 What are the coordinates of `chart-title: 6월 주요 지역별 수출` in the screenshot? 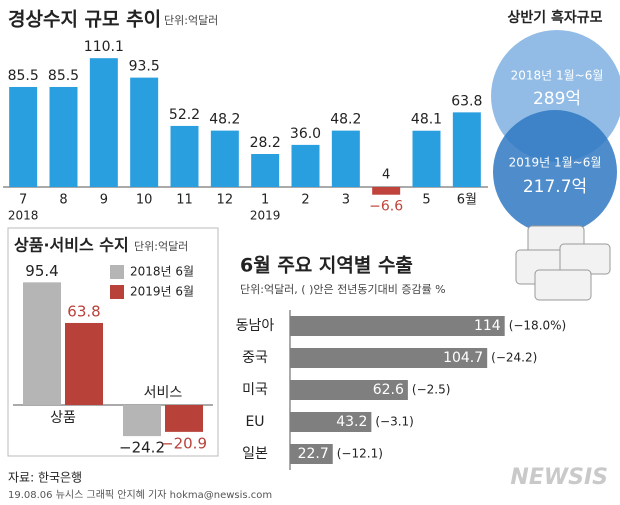 It's located at (326, 266).